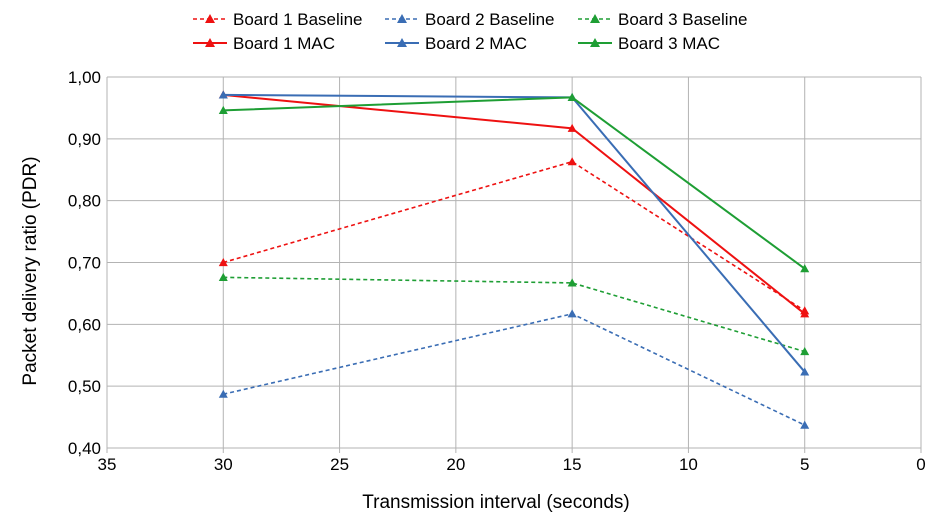 The width and height of the screenshot is (945, 529). I want to click on legend-label: Board 2 MAC, so click(476, 43).